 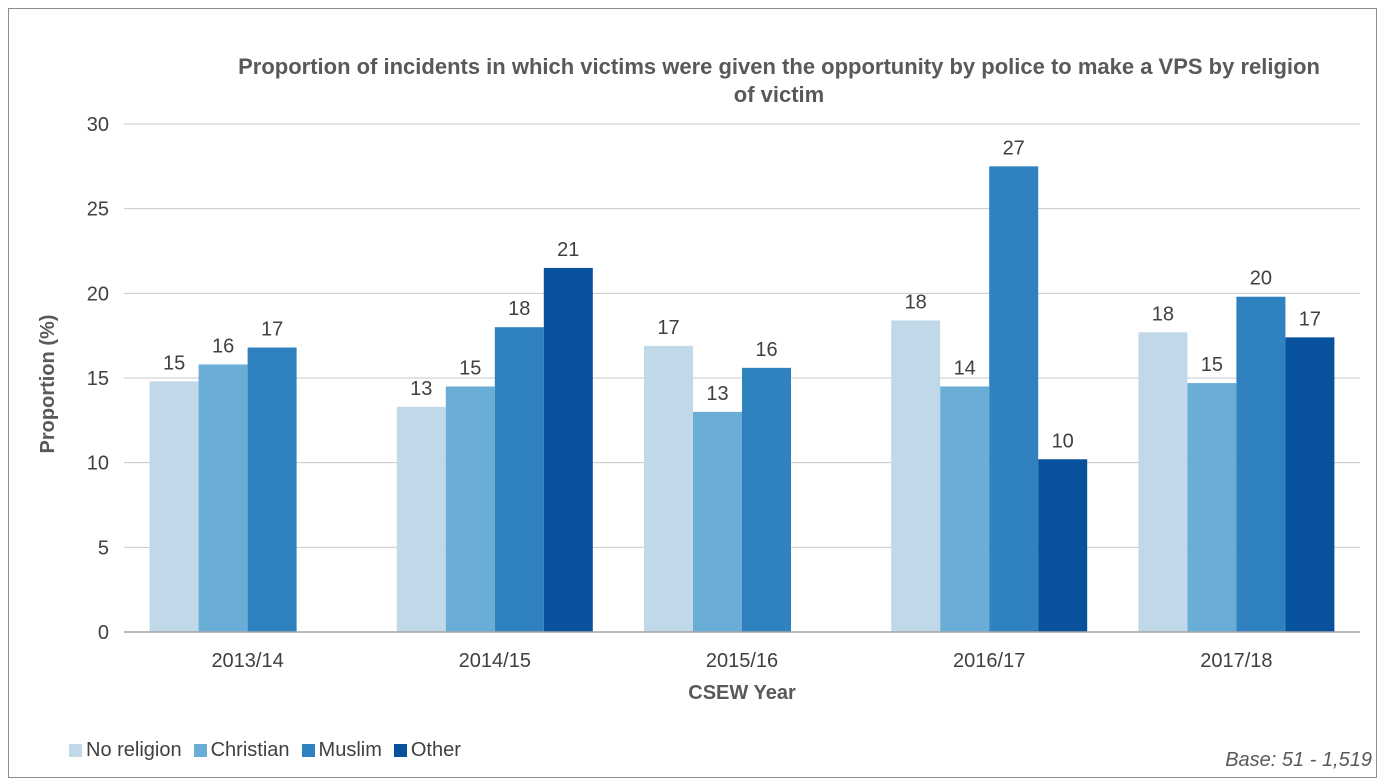 I want to click on y-tick-label: 25, so click(x=98, y=210).